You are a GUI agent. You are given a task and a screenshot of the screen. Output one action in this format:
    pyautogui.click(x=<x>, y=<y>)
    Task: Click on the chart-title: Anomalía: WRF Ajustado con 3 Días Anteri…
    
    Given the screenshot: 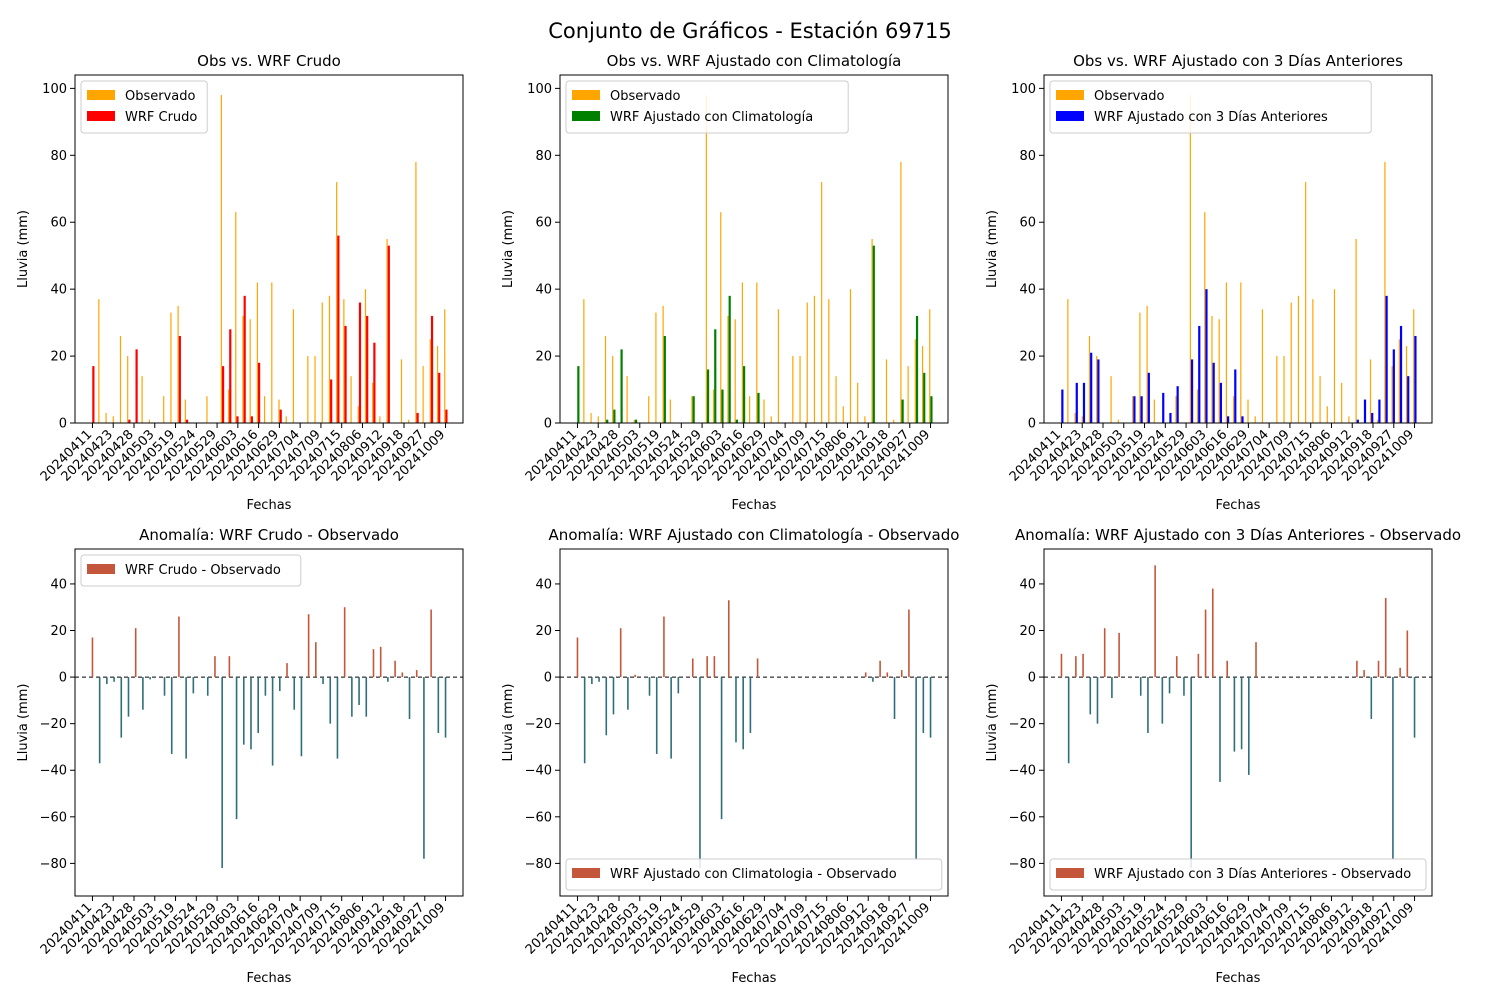 What is the action you would take?
    pyautogui.click(x=1238, y=535)
    